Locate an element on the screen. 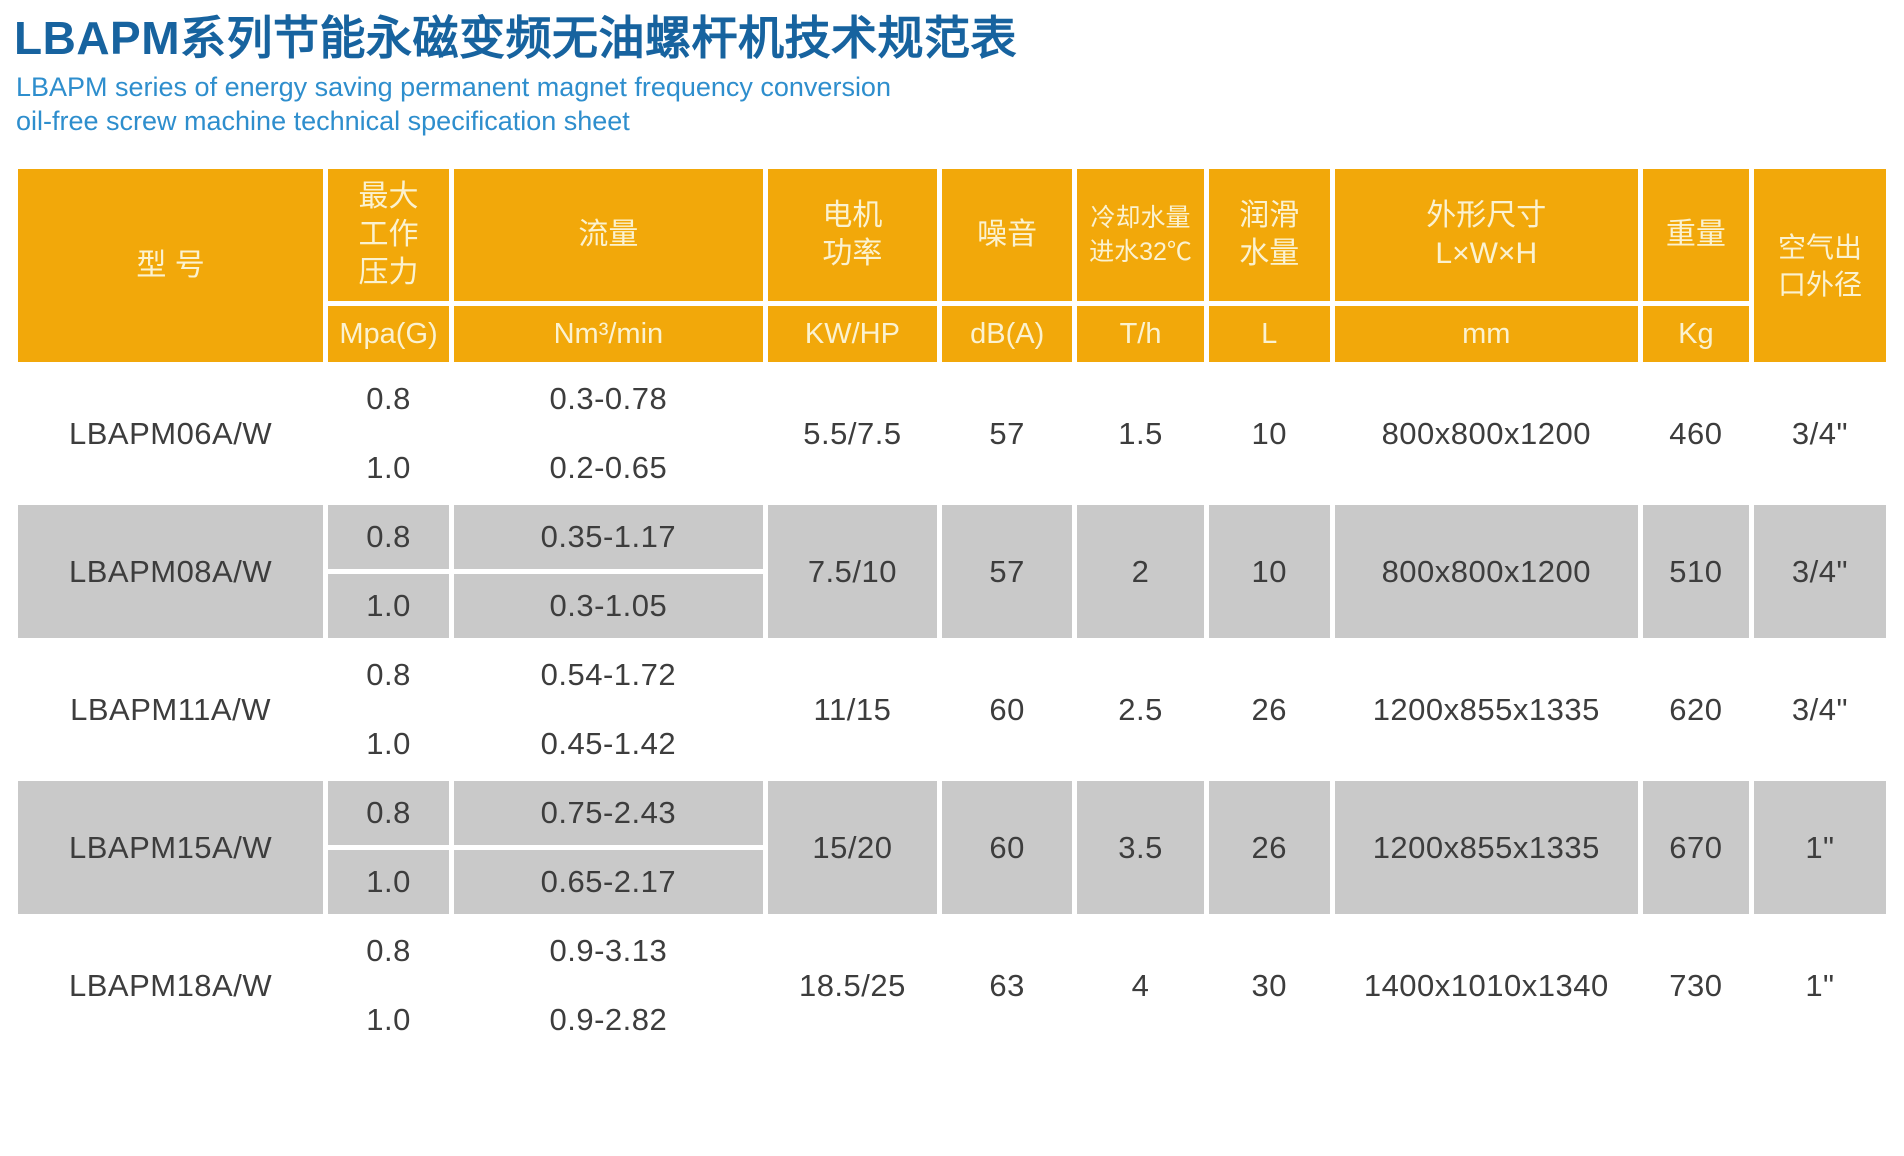 Image resolution: width=1904 pixels, height=1156 pixels. cell-power: 15/20 is located at coordinates (852, 847).